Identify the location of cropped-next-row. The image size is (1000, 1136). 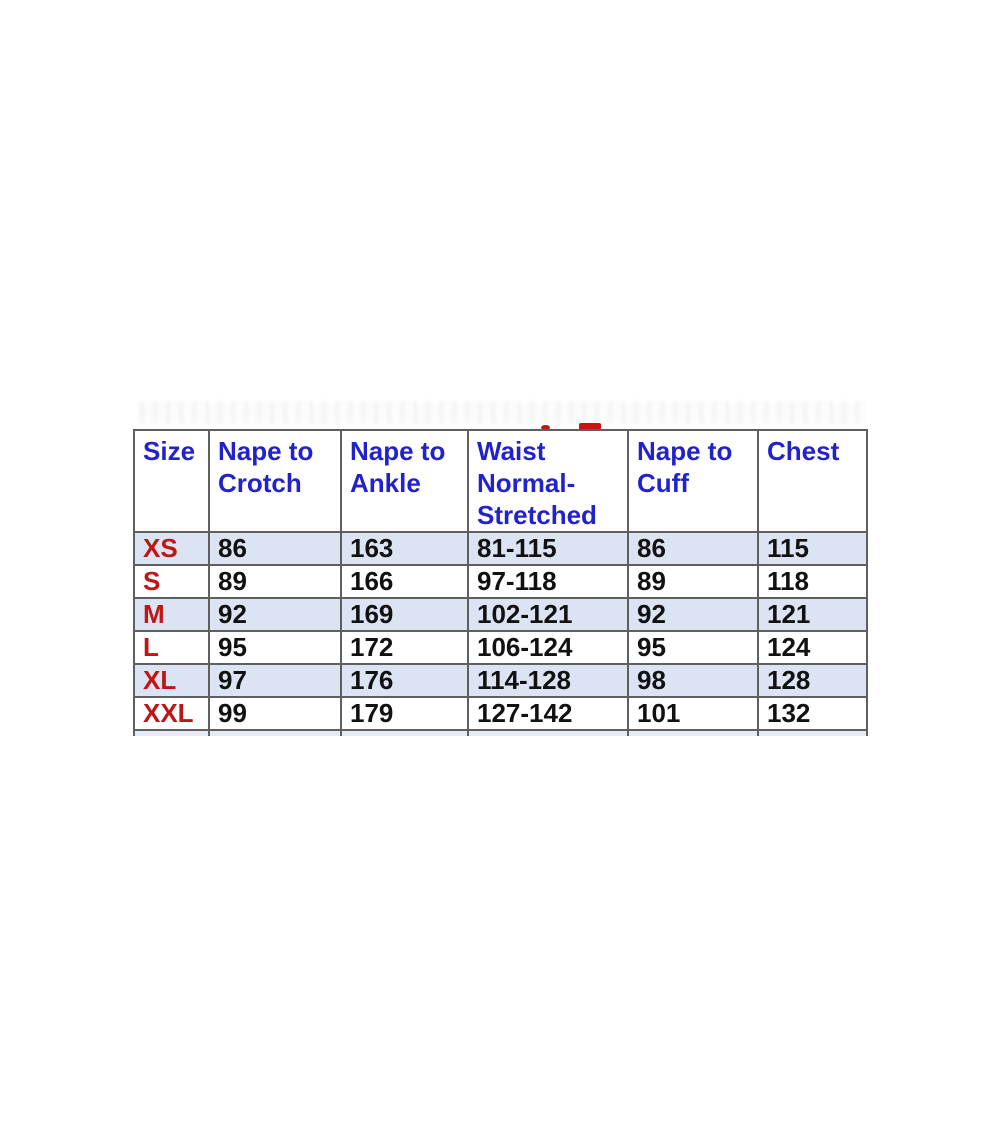
(500, 732).